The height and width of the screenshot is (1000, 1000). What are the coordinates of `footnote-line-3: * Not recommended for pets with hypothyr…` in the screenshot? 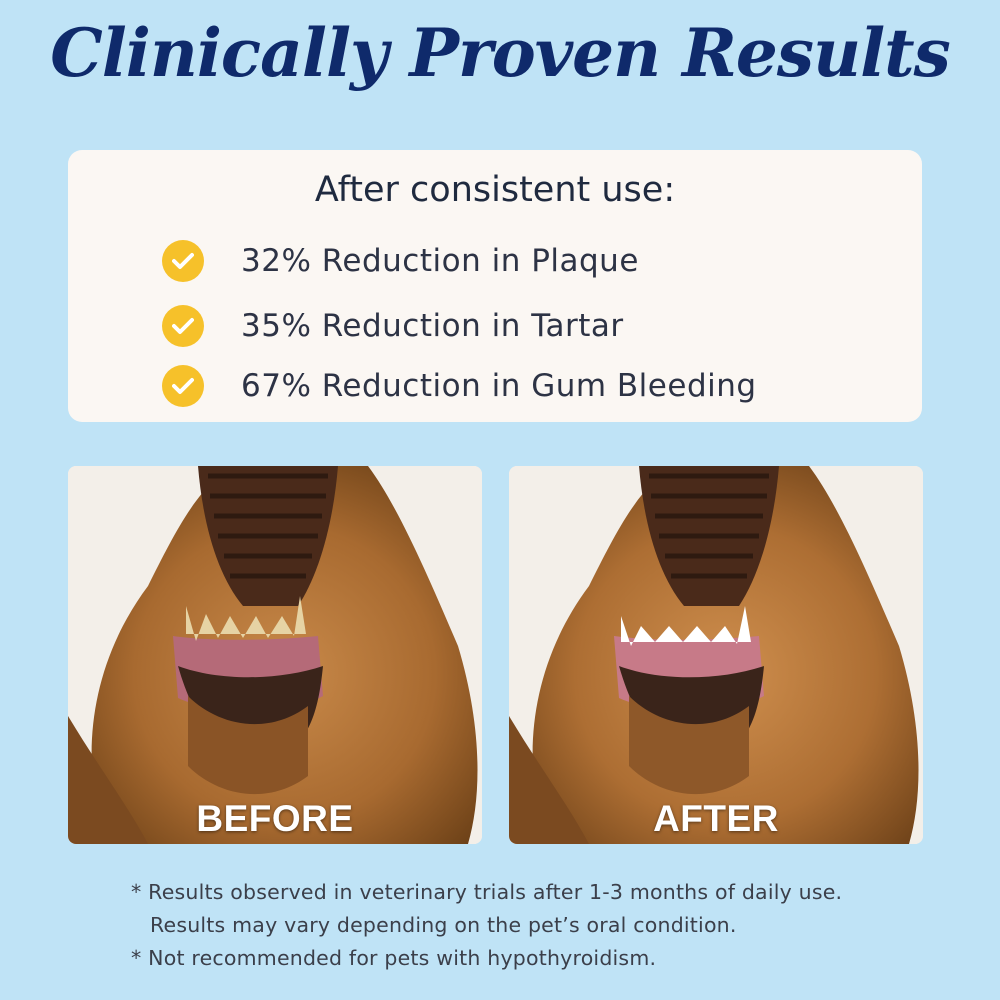 It's located at (394, 958).